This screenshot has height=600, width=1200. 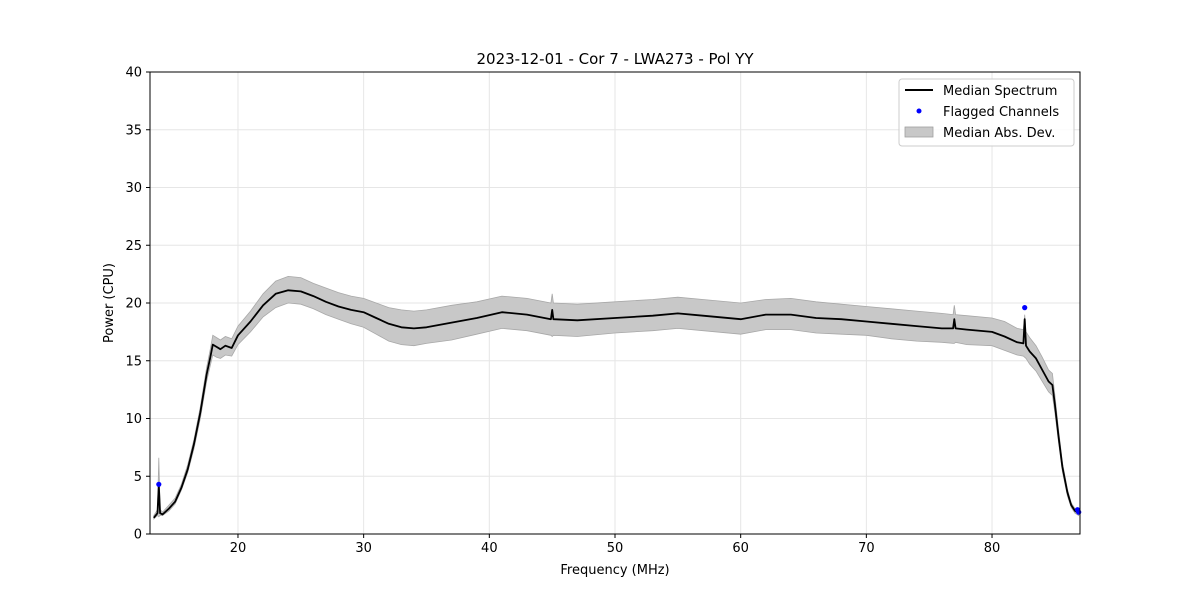 I want to click on y-tick-label: 40, so click(x=133, y=73).